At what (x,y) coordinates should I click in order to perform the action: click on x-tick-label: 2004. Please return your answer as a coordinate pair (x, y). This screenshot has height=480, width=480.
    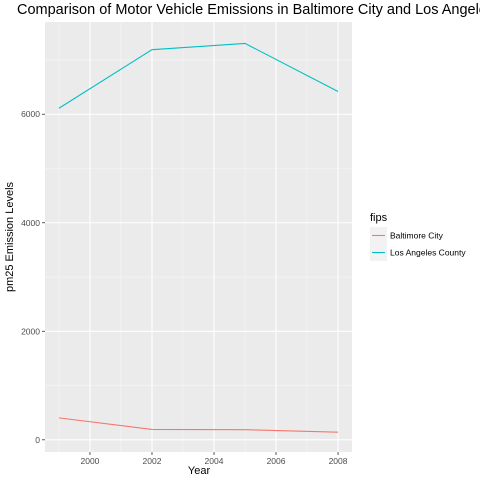
    Looking at the image, I should click on (214, 461).